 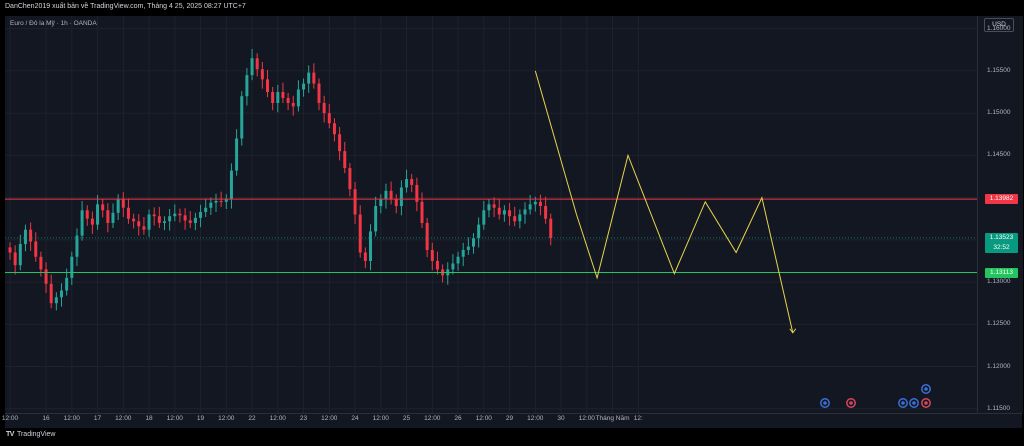 I want to click on pattern-zigzag-line, so click(x=664, y=201).